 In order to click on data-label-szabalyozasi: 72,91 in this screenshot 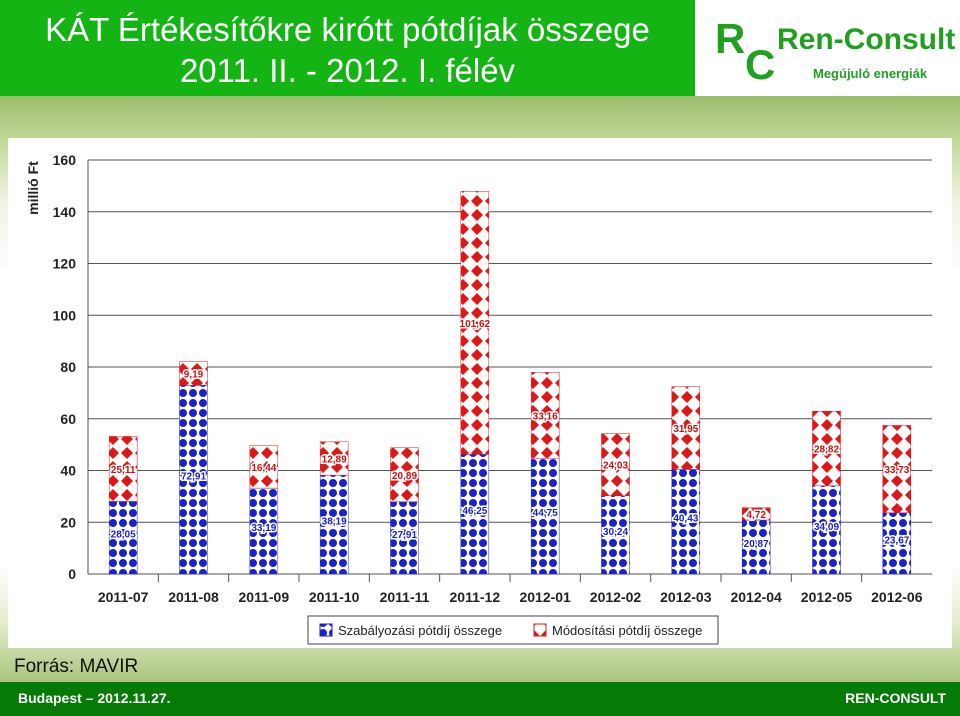, I will do `click(193, 477)`.